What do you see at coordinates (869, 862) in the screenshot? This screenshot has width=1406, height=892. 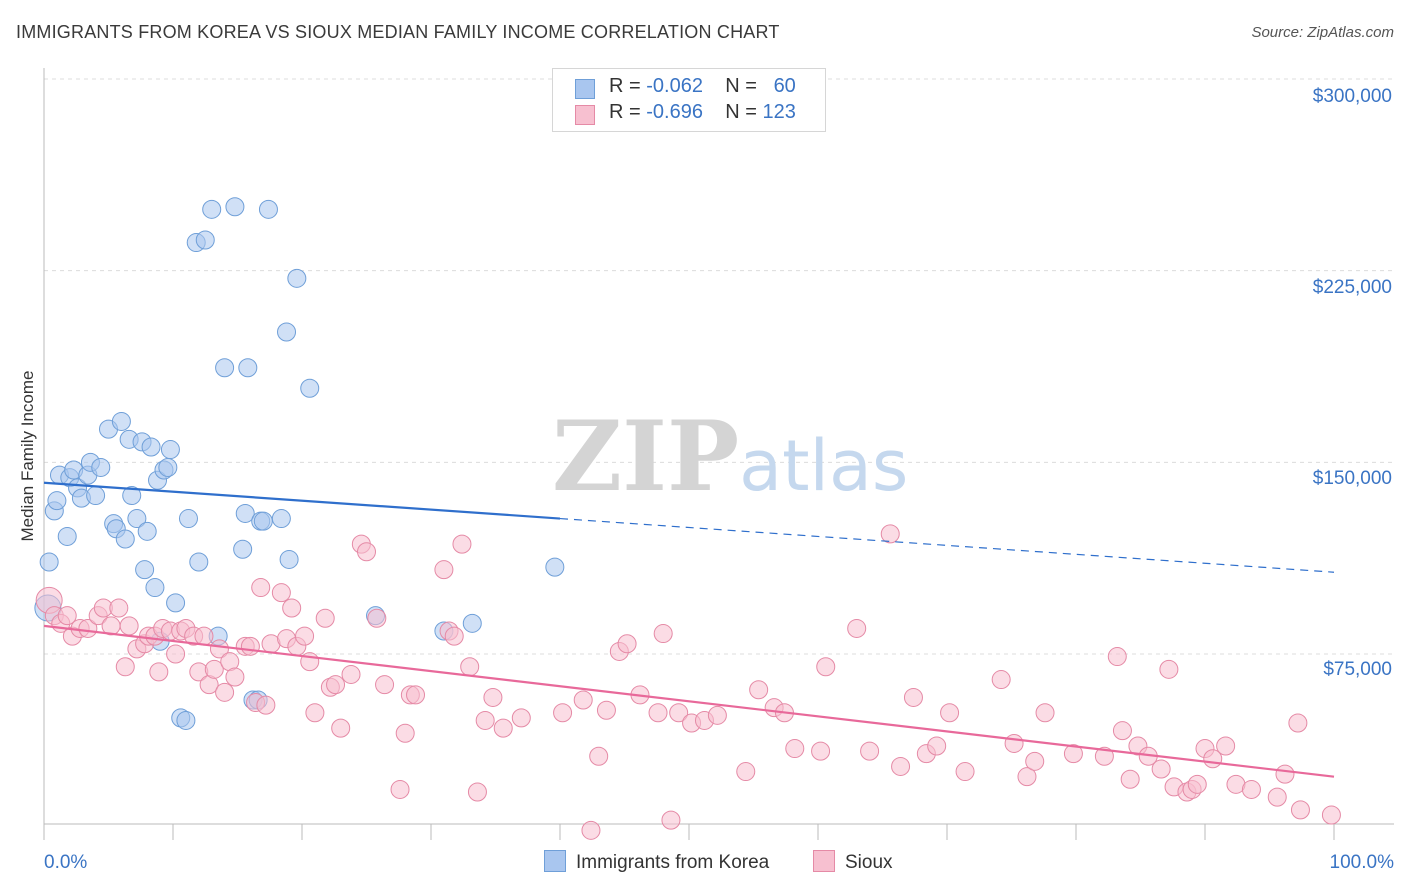 I see `bottom-legend-label-sioux: Sioux` at bounding box center [869, 862].